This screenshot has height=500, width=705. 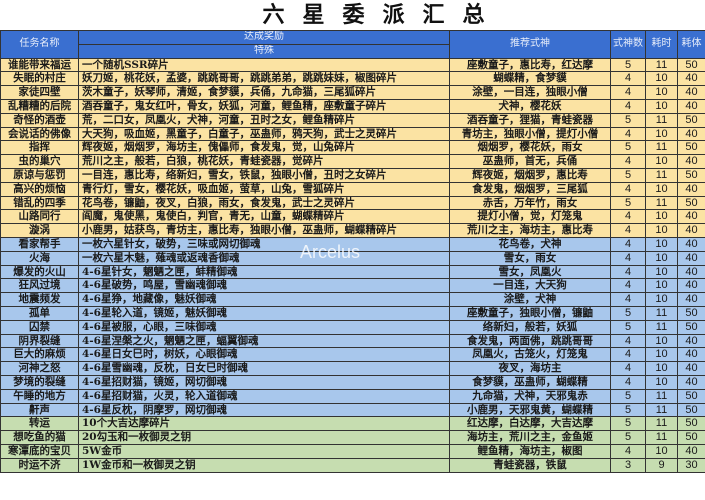 I want to click on table-row: 午睡的地方 4-6星招财猫，火灵，轮入道御魂 九命猫，犬神，天邪鬼赤 5 11 50, so click(x=352, y=396).